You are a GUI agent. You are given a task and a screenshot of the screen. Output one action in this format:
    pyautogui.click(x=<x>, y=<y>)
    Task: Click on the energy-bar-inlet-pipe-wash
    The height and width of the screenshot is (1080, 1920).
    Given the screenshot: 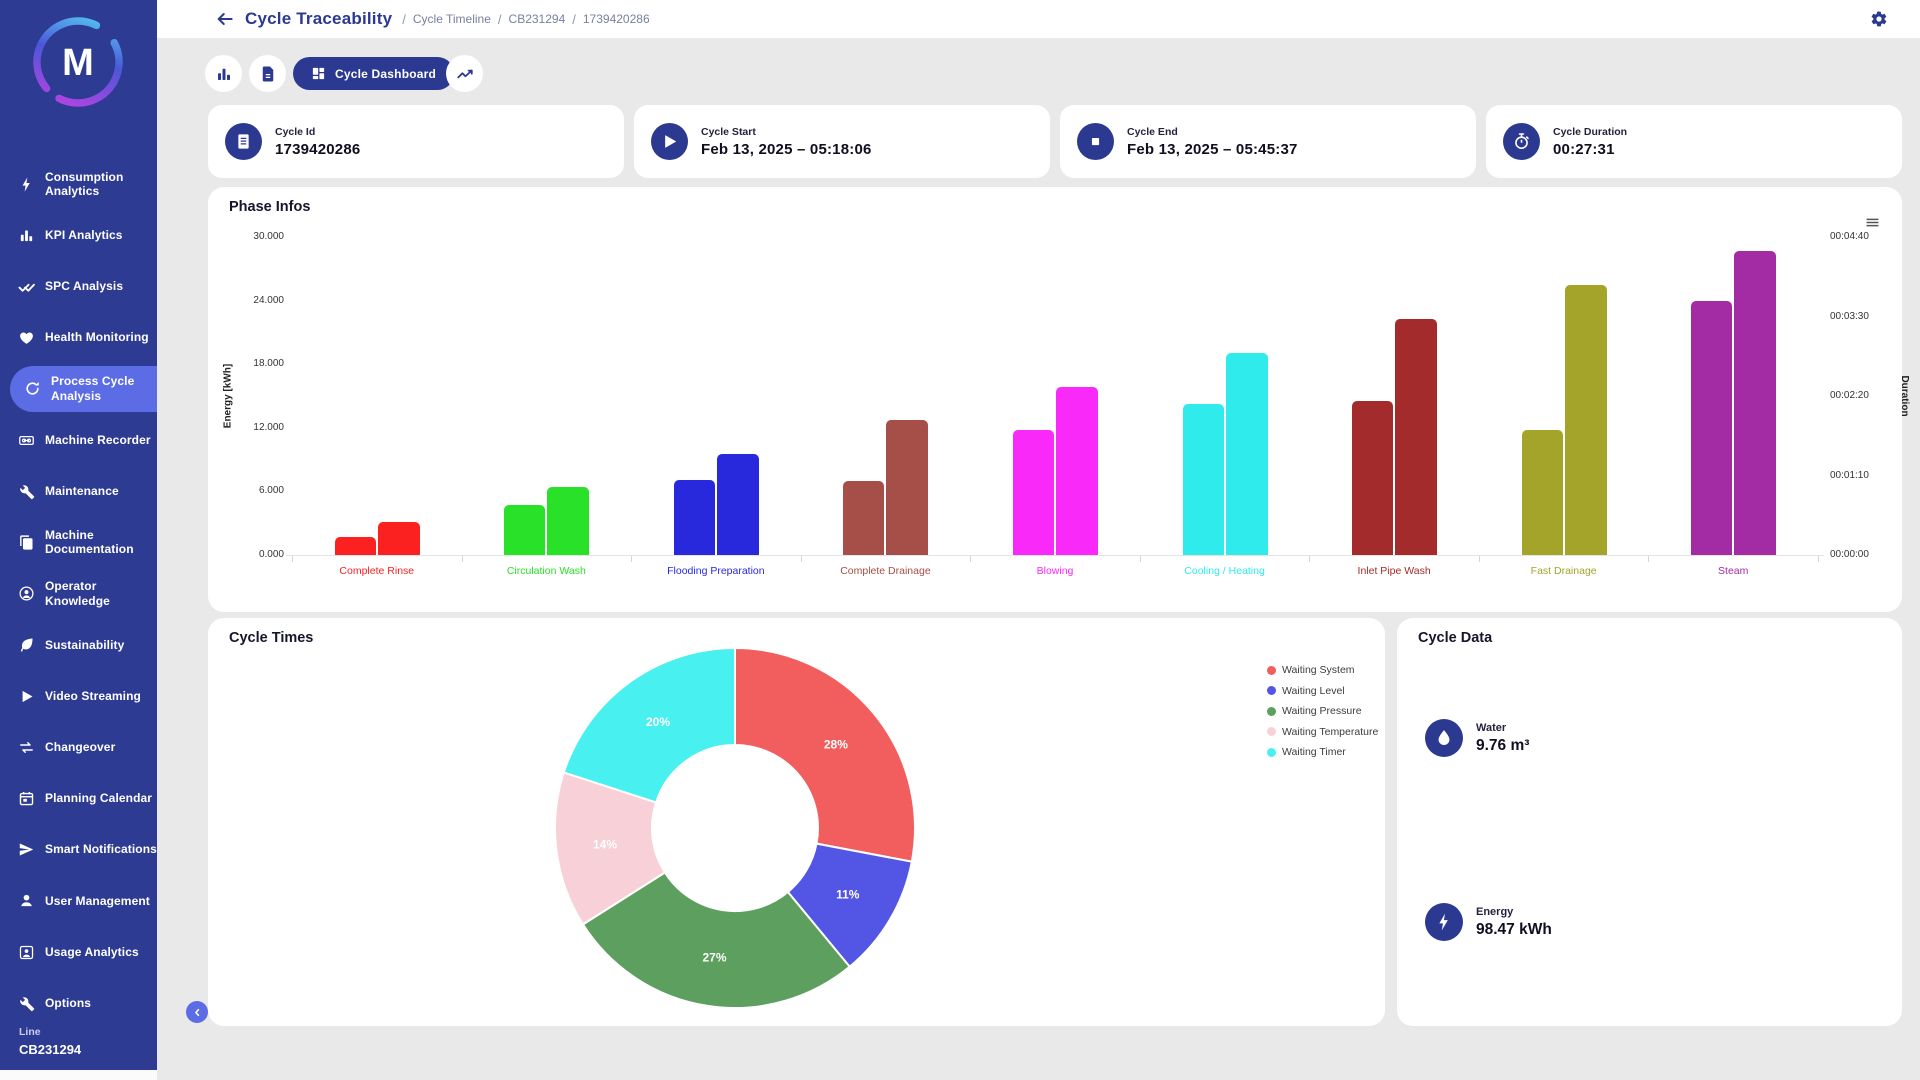 What is the action you would take?
    pyautogui.click(x=1373, y=478)
    